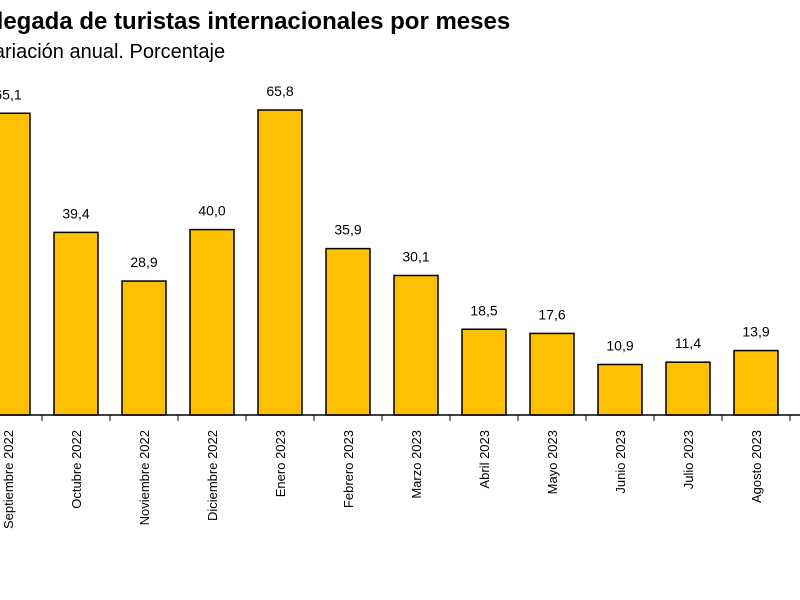 The image size is (800, 600). I want to click on tick-label-septiembre-2022: Septiembre 2022, so click(8, 479).